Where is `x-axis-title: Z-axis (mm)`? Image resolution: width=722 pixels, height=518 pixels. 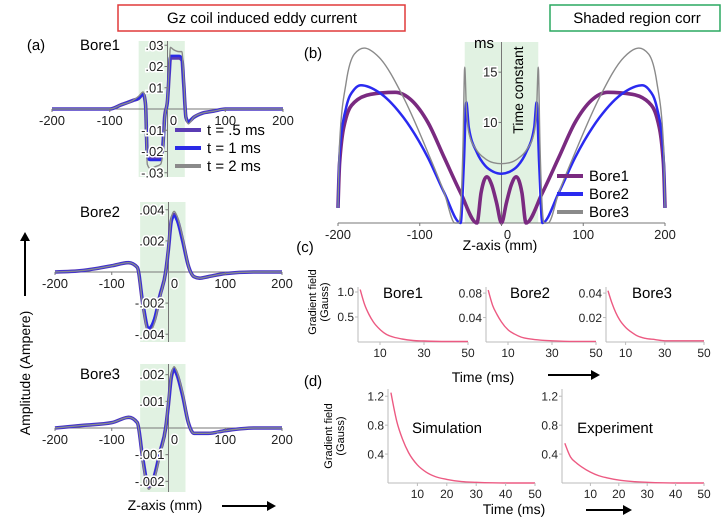 x-axis-title: Z-axis (mm) is located at coordinates (165, 505).